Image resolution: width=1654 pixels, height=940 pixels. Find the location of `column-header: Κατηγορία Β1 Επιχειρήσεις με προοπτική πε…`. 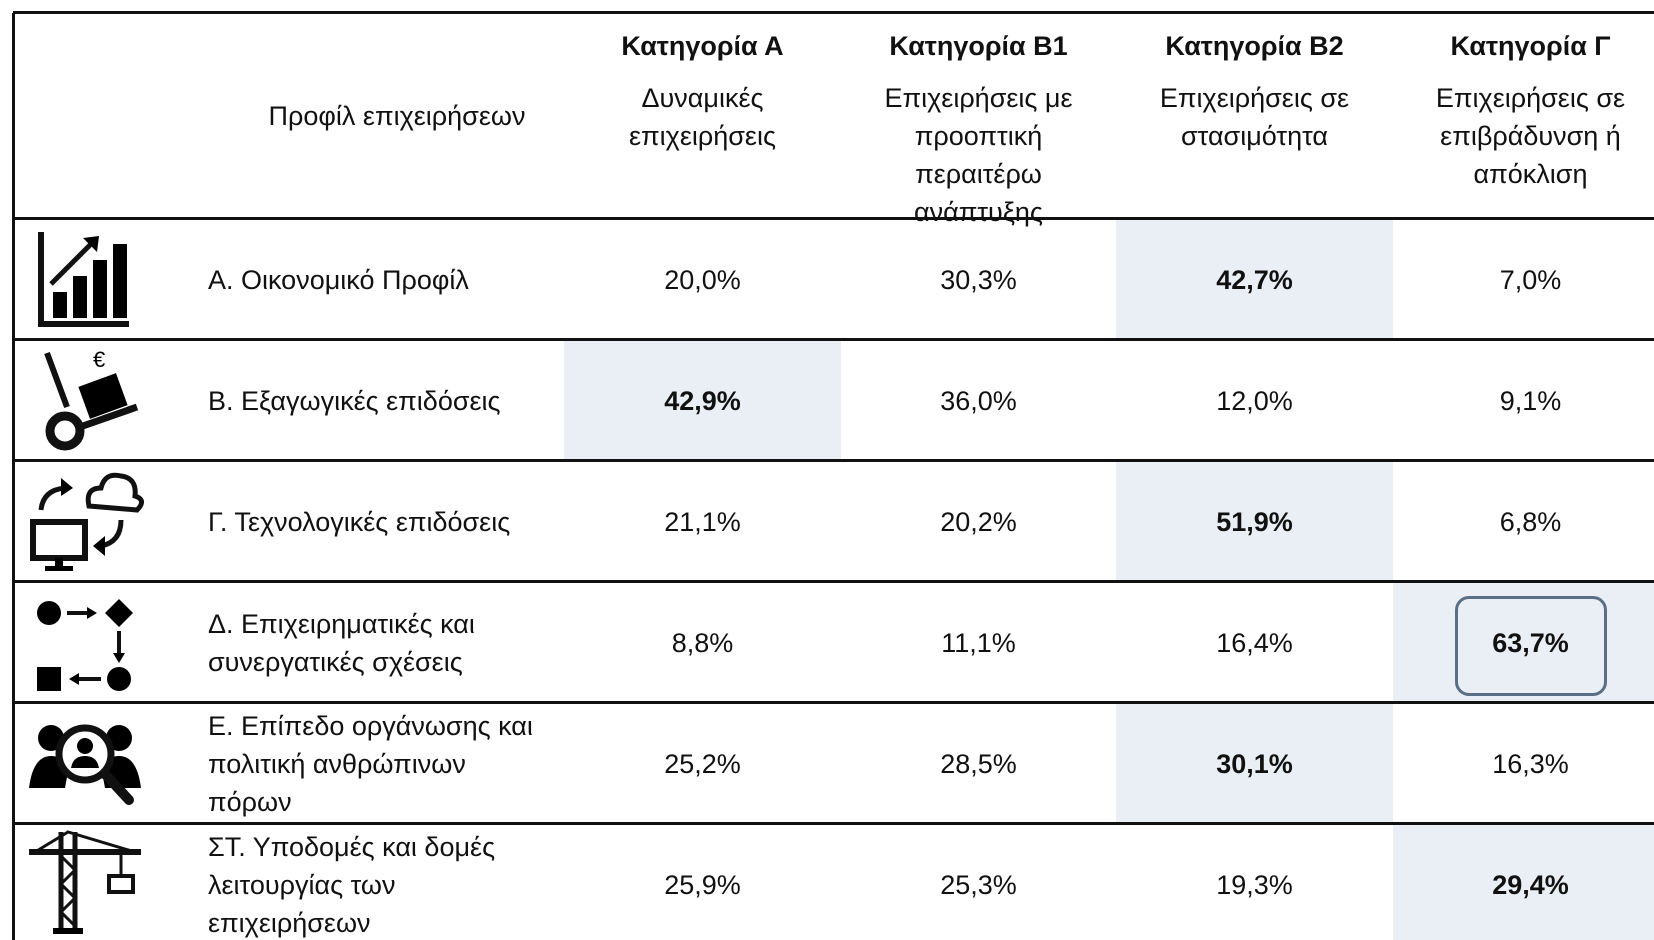

column-header: Κατηγορία Β1 Επιχειρήσεις με προοπτική πε… is located at coordinates (978, 129).